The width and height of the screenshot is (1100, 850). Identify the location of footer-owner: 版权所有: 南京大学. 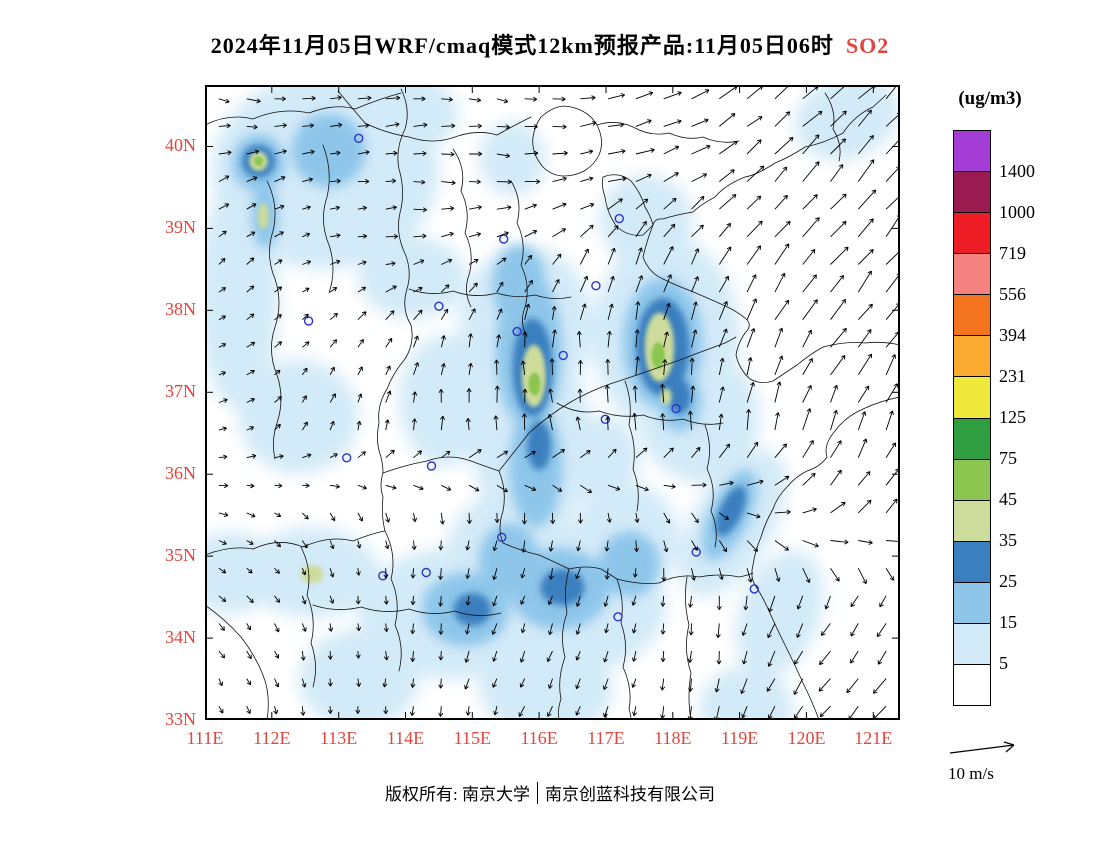
(457, 794).